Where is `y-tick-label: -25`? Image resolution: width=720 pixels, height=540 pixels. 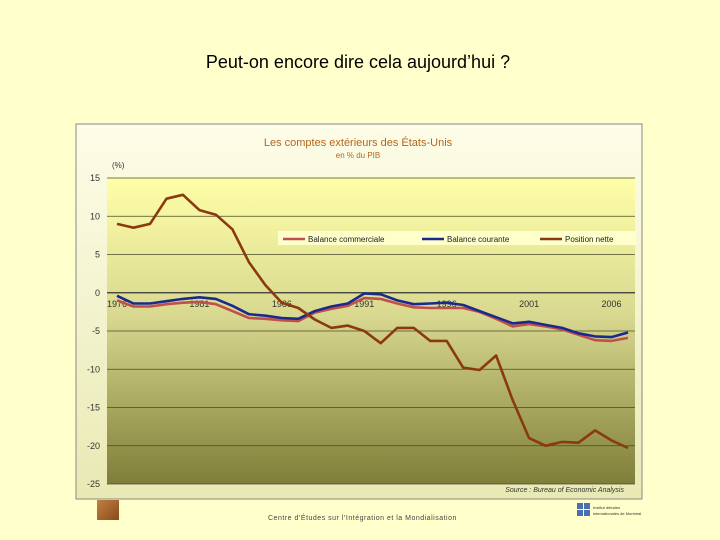 y-tick-label: -25 is located at coordinates (93, 484).